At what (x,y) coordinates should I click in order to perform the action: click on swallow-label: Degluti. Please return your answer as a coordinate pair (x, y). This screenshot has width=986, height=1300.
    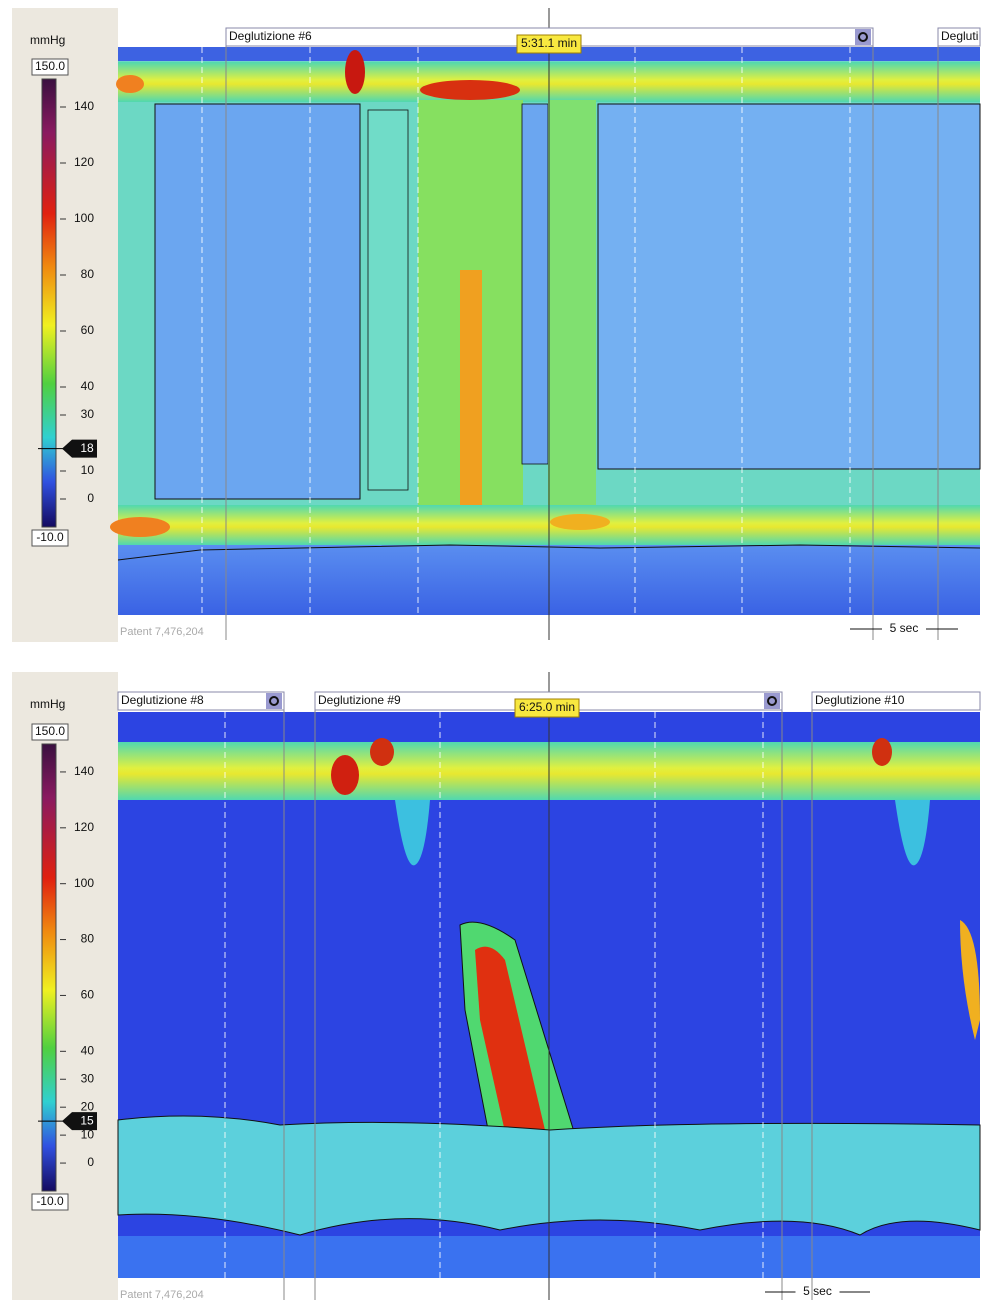
    Looking at the image, I should click on (959, 36).